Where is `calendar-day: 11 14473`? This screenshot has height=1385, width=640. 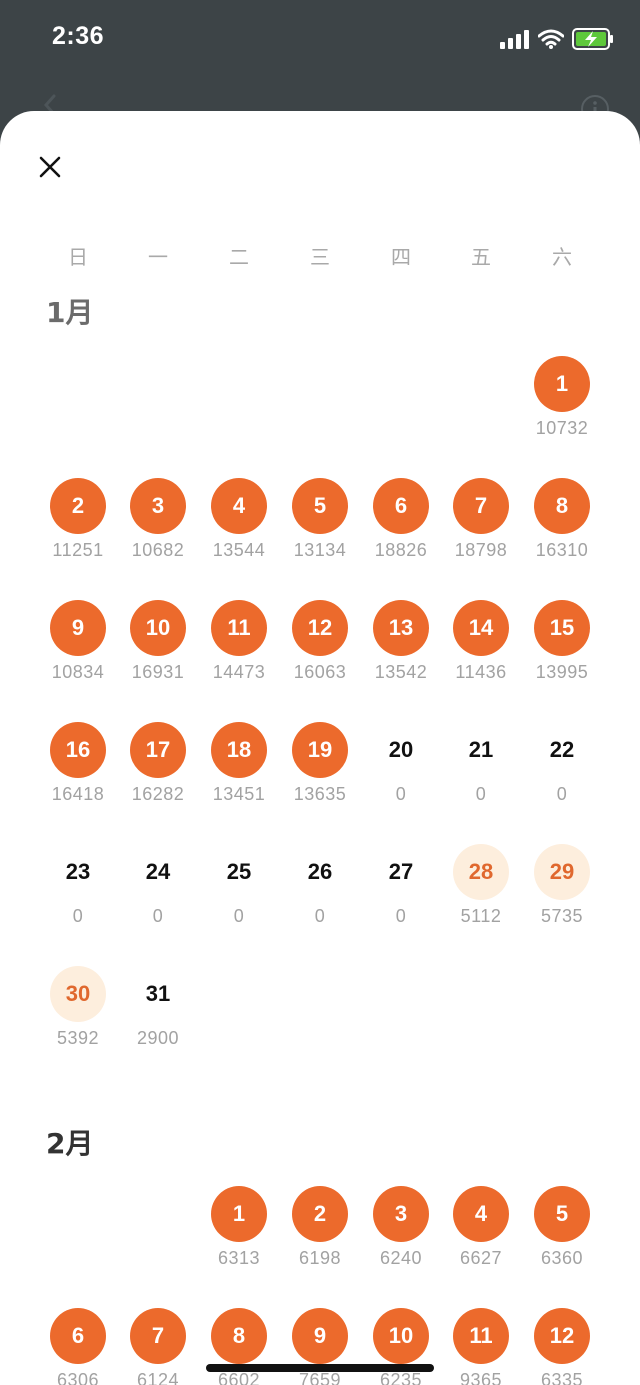
calendar-day: 11 14473 is located at coordinates (239, 650).